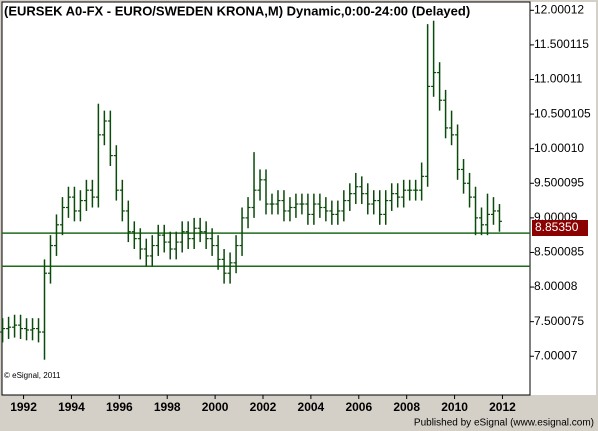  Describe the element at coordinates (504, 423) in the screenshot. I see `footer: Published by eSignal (www.esignal.com)` at that location.